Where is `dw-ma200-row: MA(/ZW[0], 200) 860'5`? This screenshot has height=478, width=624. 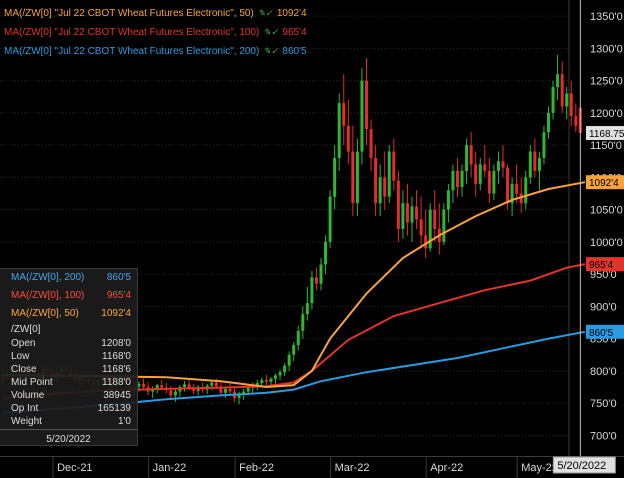
dw-ma200-row: MA(/ZW[0], 200) 860'5 is located at coordinates (68, 278).